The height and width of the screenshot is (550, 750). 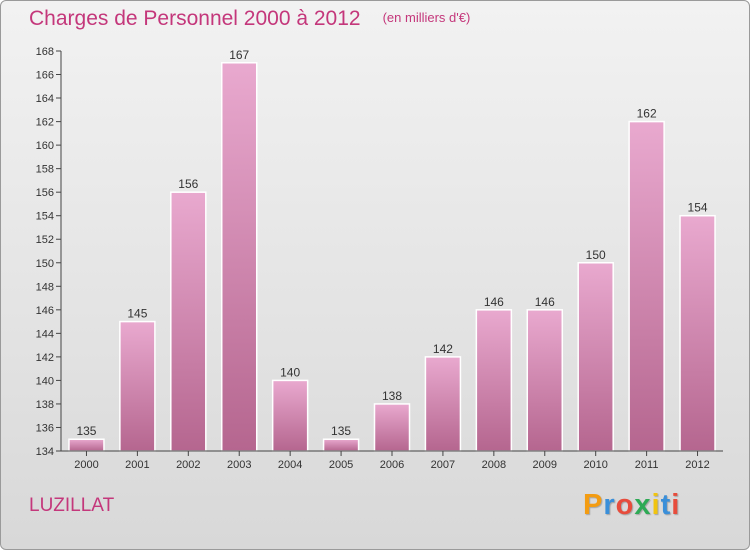 What do you see at coordinates (426, 17) in the screenshot?
I see `chart-subtitle: (en milliers d'€)` at bounding box center [426, 17].